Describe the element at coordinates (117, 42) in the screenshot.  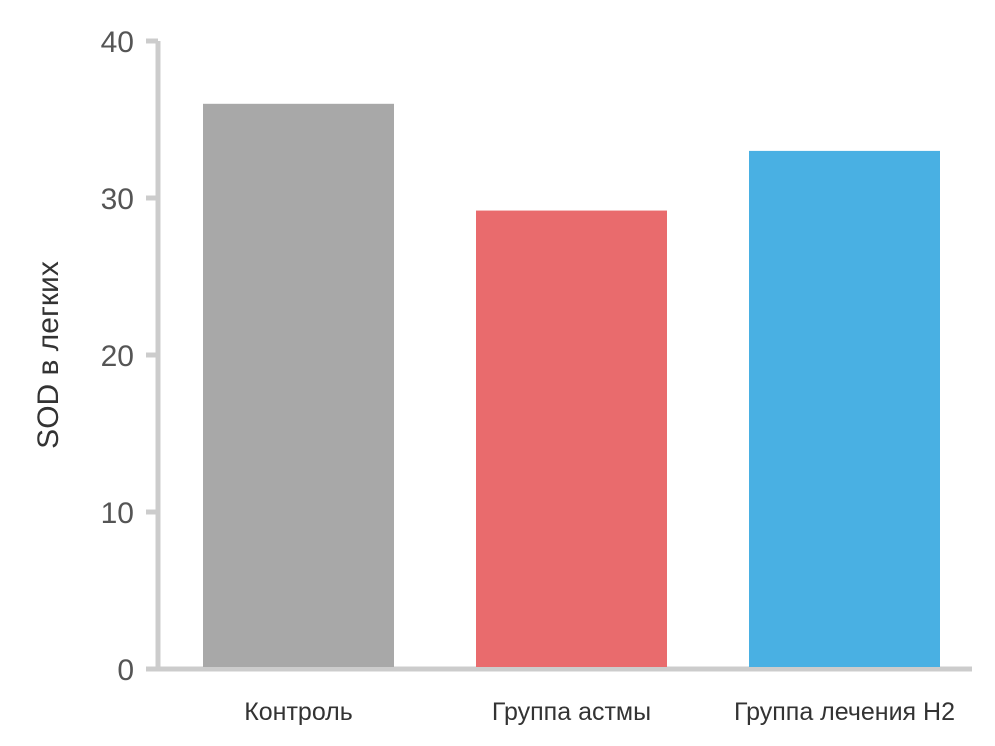
I see `y-tick-label: 40` at that location.